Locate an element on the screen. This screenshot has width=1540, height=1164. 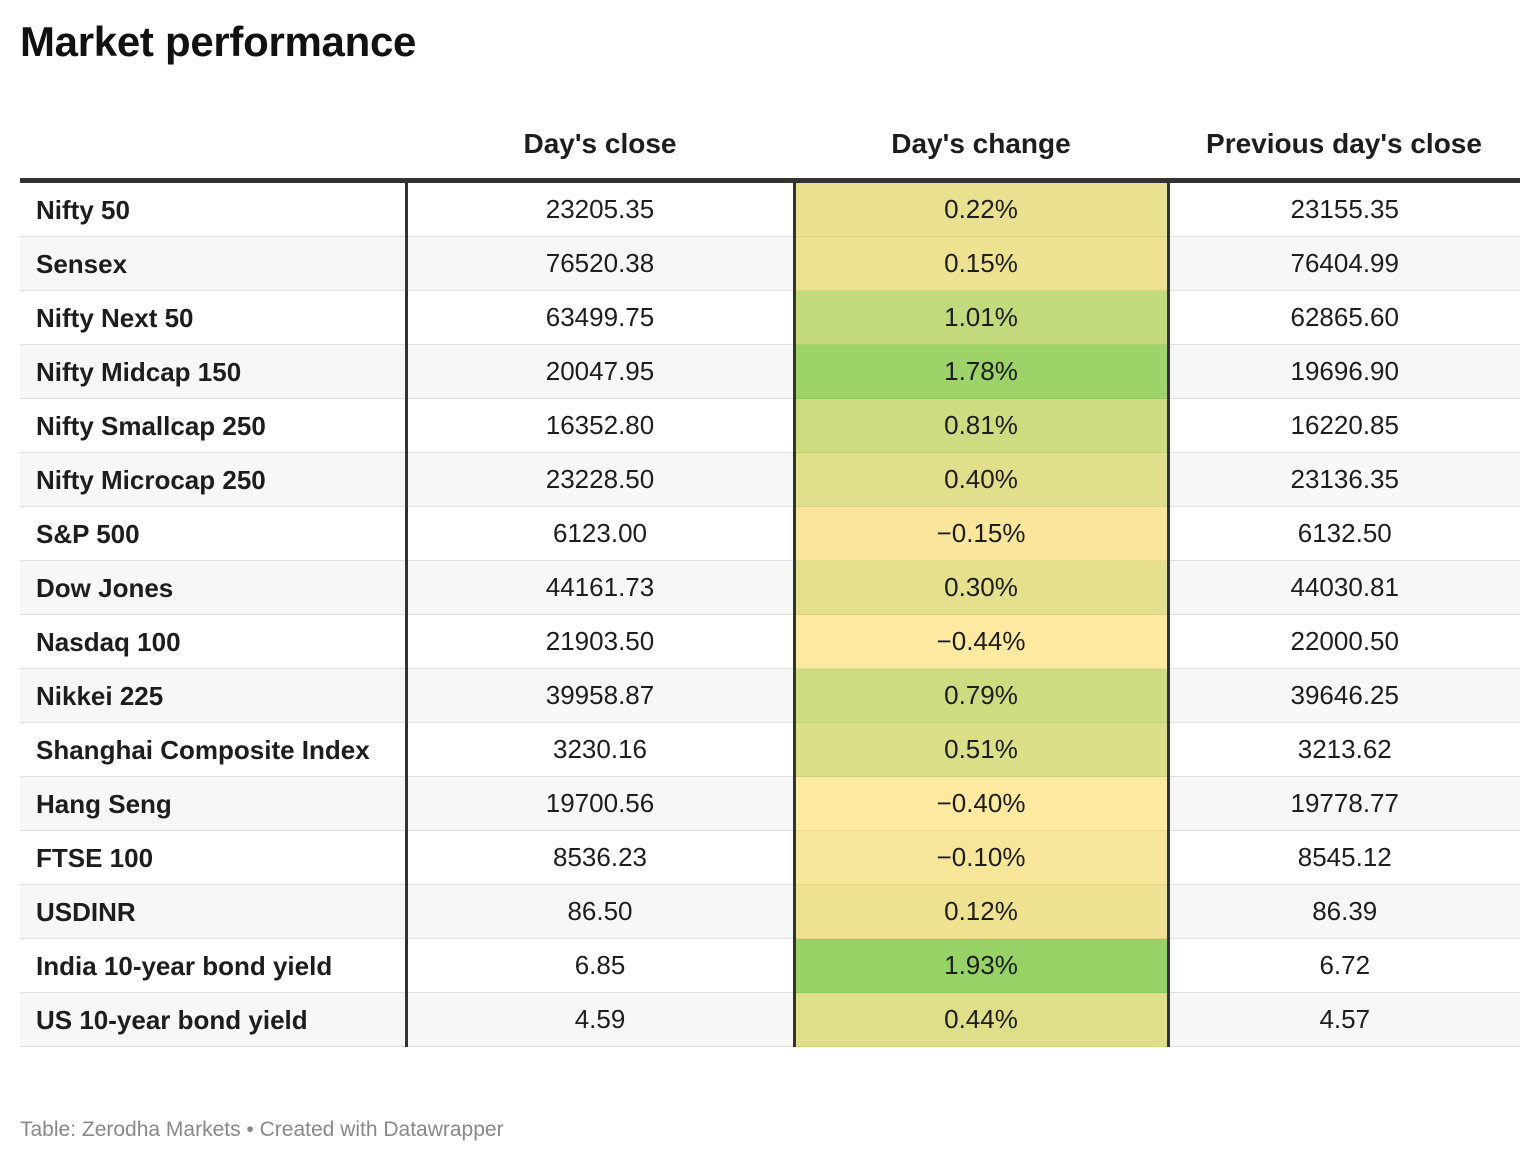
column-header-days-close: Day's close is located at coordinates (600, 146).